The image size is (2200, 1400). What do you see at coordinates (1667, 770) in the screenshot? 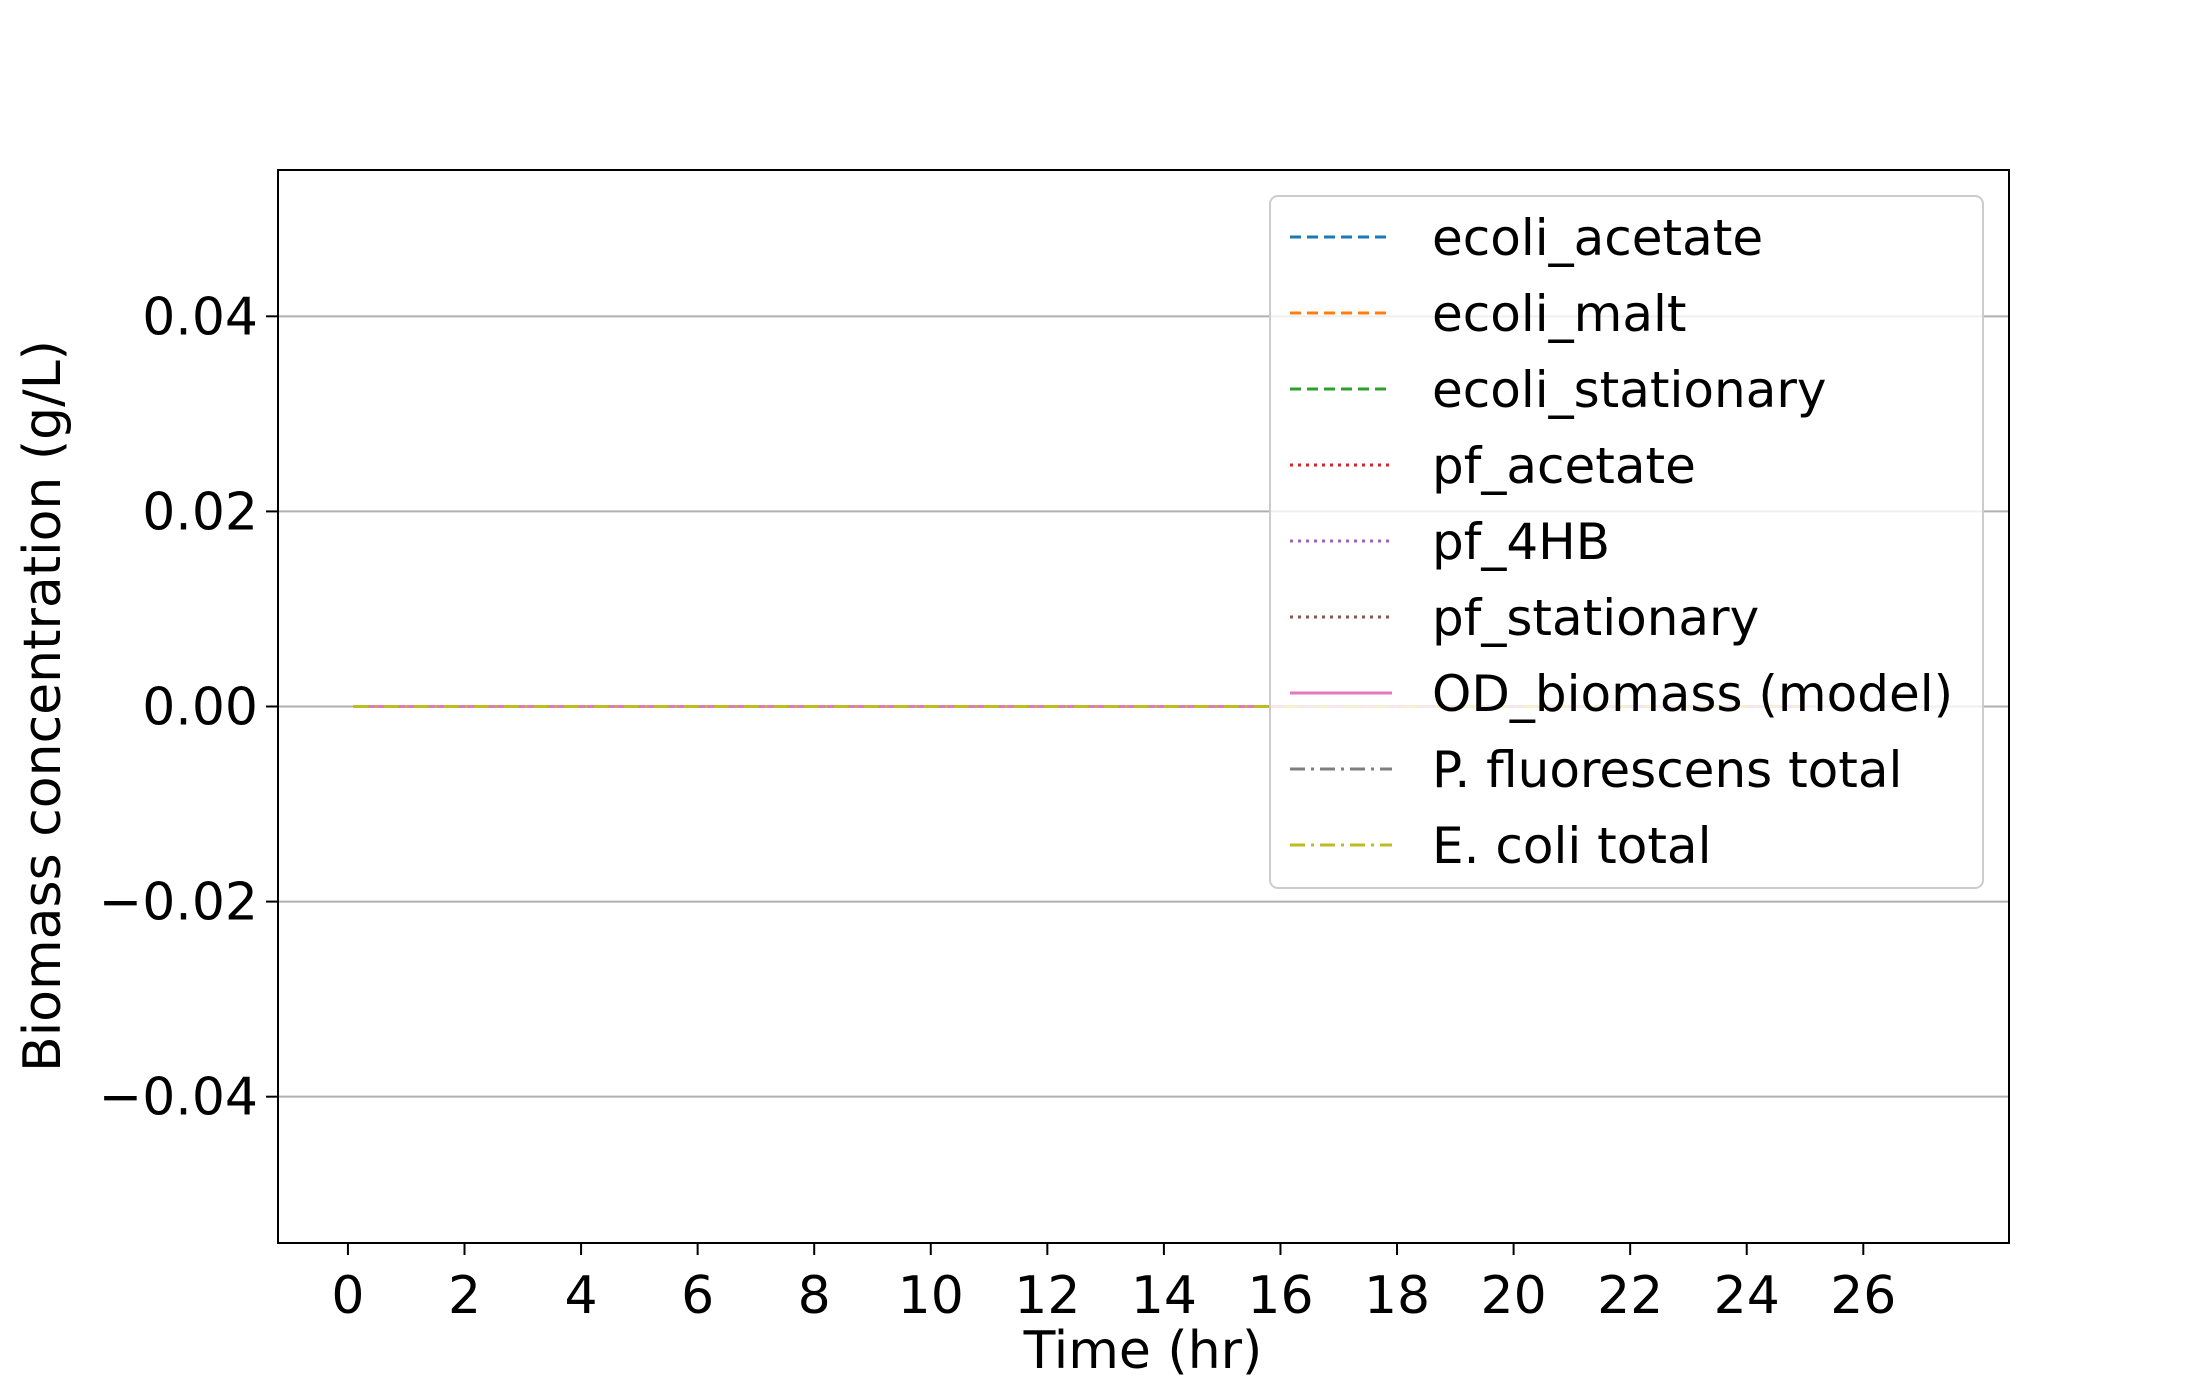
I see `legend-label: P. fluorescens total` at bounding box center [1667, 770].